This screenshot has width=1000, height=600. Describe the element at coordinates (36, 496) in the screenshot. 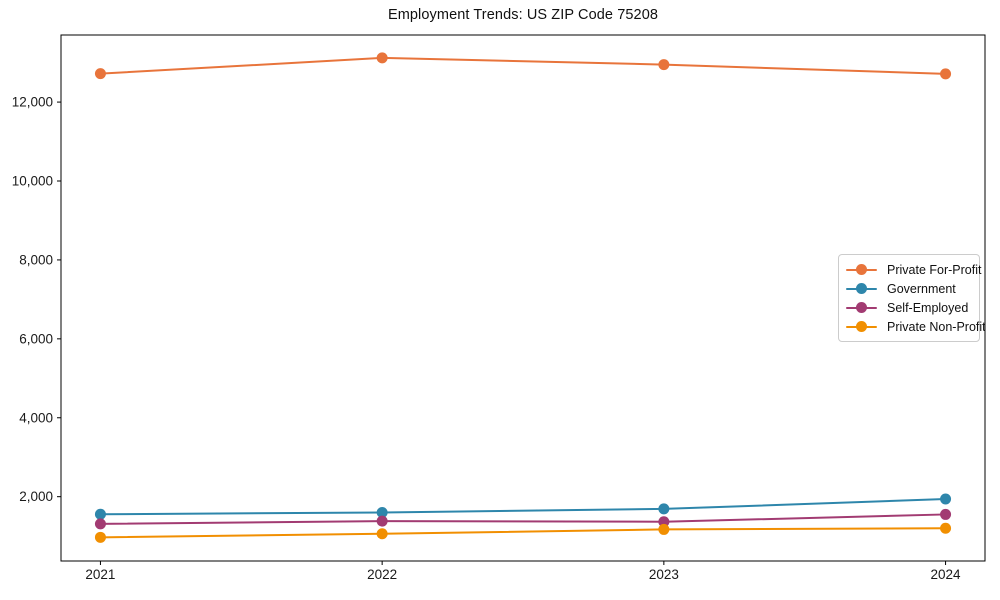

I see `y-tick-label: 2,000` at that location.